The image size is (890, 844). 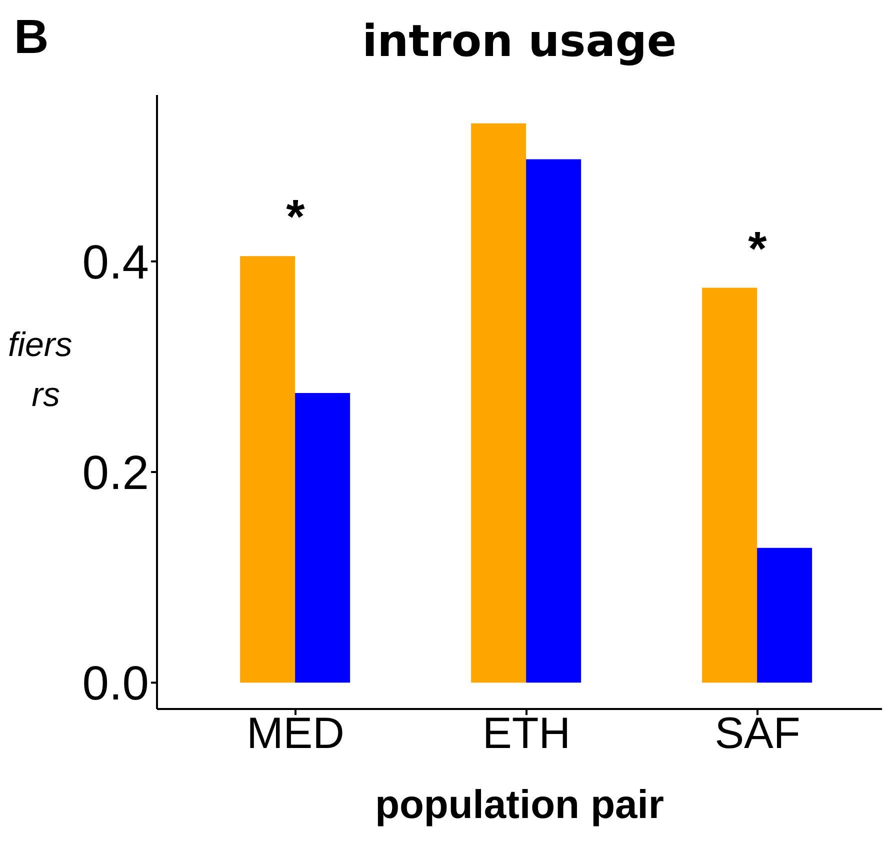 What do you see at coordinates (115, 473) in the screenshot?
I see `y-tick-label: 0.2` at bounding box center [115, 473].